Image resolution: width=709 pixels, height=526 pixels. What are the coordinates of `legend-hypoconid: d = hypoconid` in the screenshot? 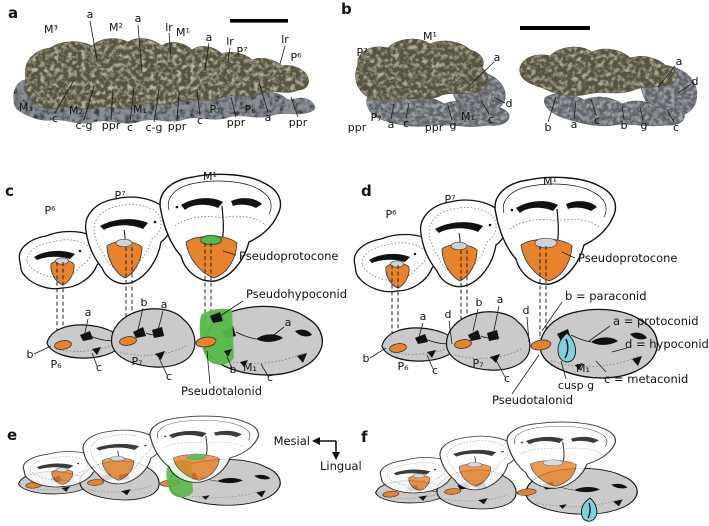 It's located at (667, 344).